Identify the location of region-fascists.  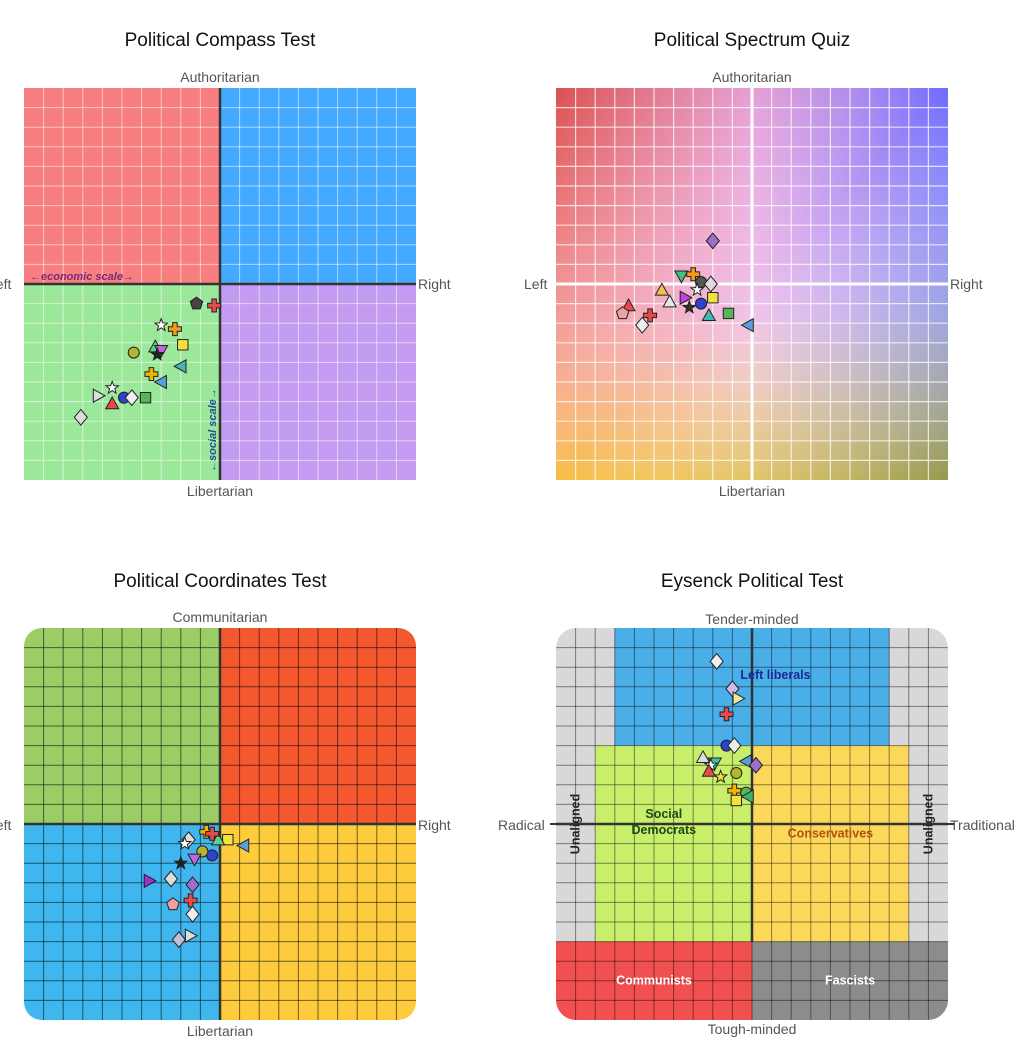
(850, 980).